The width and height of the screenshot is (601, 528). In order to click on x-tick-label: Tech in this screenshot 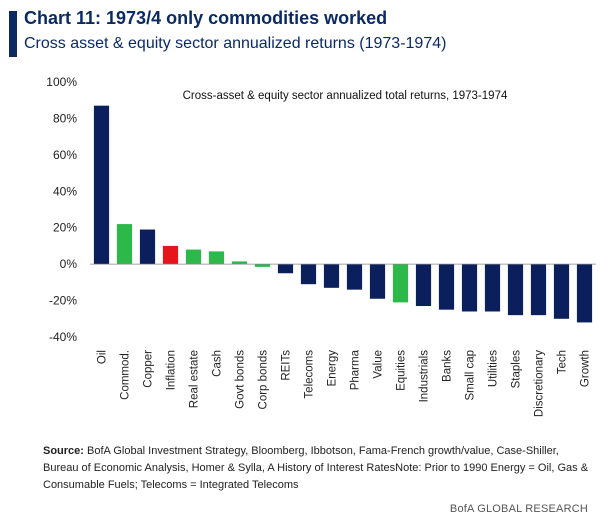, I will do `click(563, 362)`.